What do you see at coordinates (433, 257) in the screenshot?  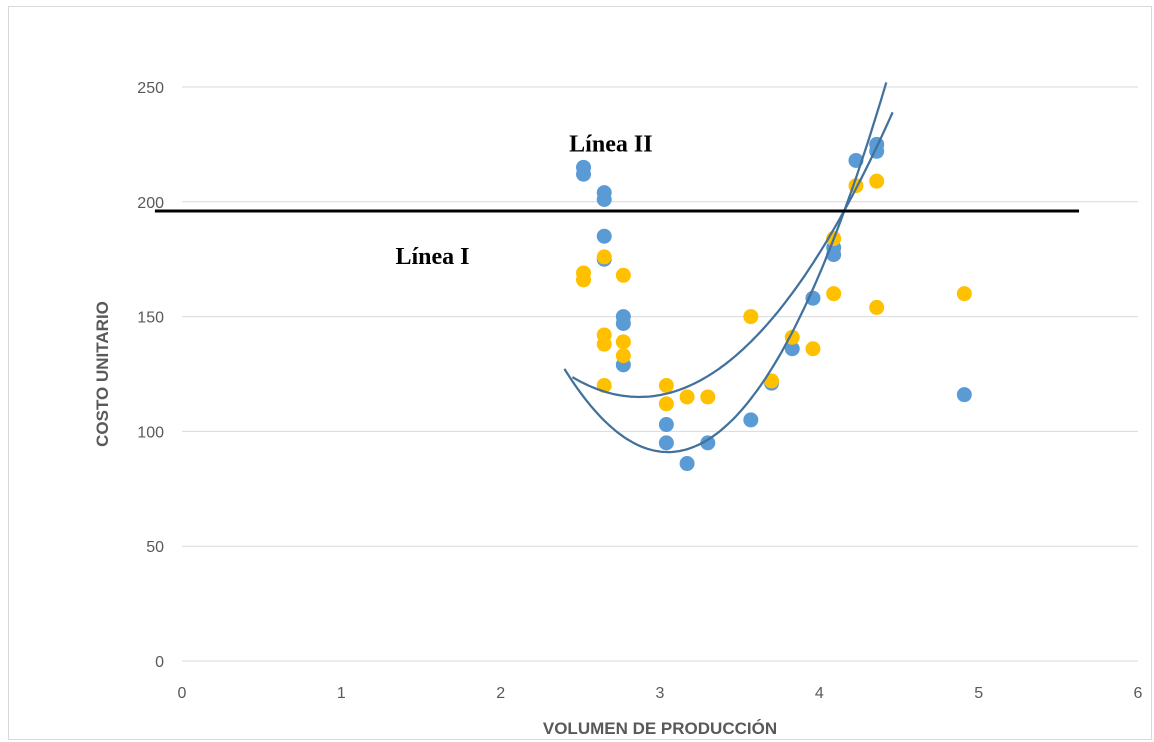 I see `annotation-label: Línea I` at bounding box center [433, 257].